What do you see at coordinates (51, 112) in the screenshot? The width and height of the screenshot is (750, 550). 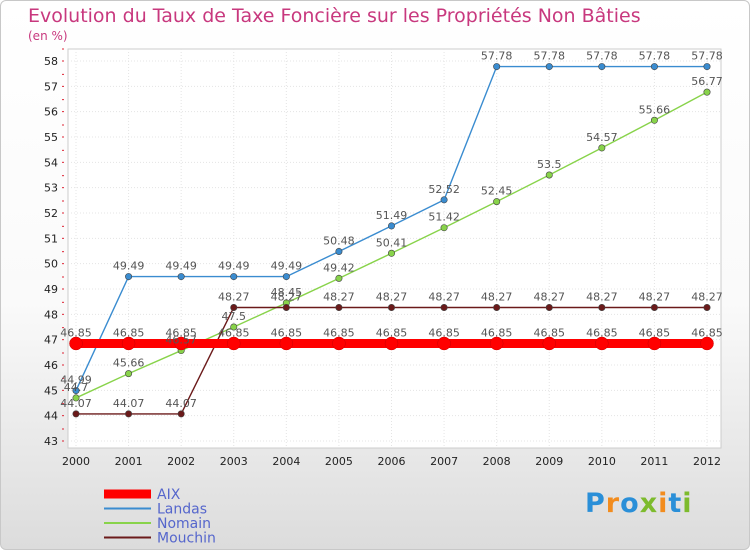 I see `y-tick-label: 56` at bounding box center [51, 112].